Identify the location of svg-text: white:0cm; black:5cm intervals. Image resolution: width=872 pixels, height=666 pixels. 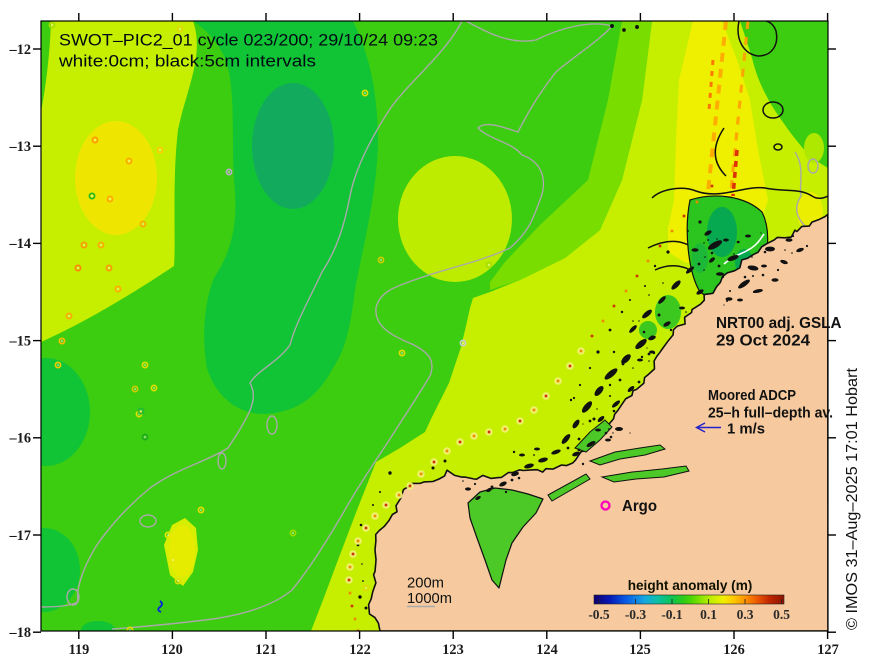
(187, 62).